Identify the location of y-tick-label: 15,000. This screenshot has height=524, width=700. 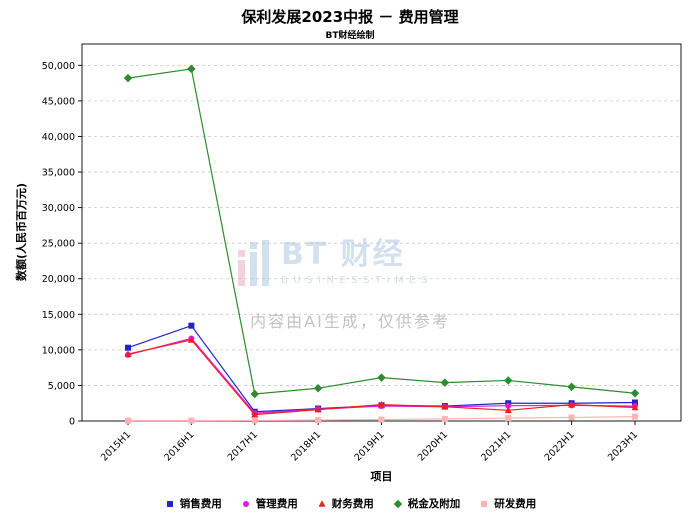
(58, 315).